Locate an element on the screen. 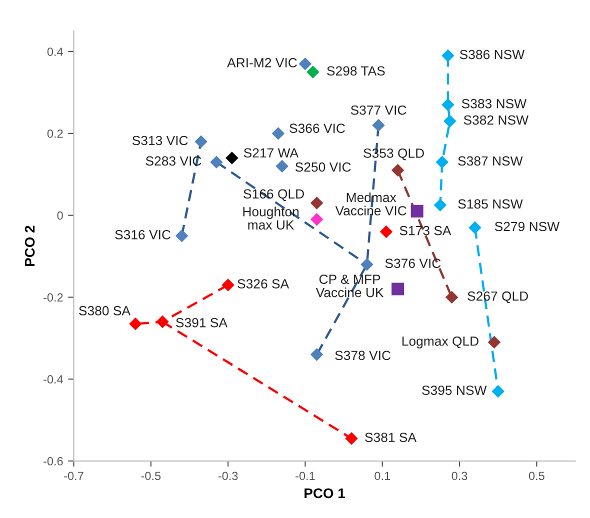 The width and height of the screenshot is (590, 518). x-tick-label: 0.3 is located at coordinates (460, 476).